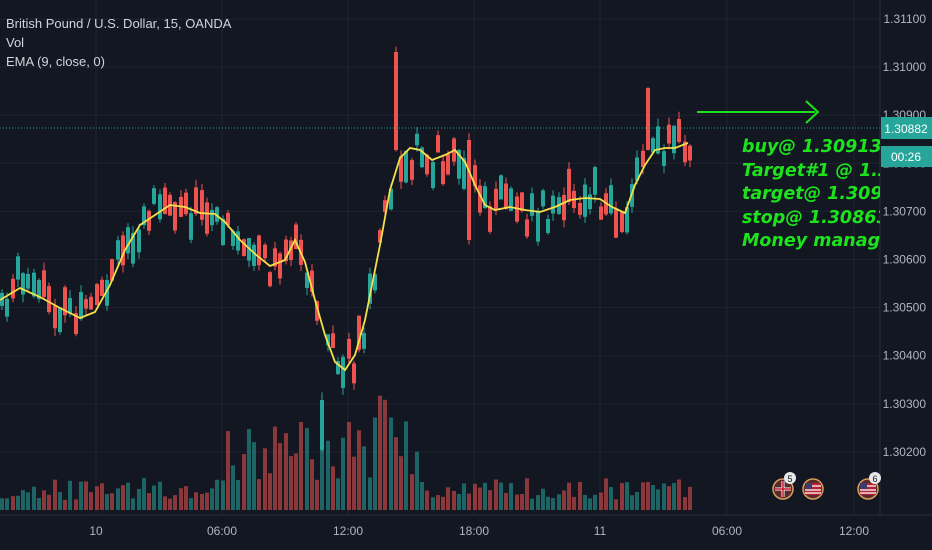 Image resolution: width=932 pixels, height=550 pixels. Describe the element at coordinates (906, 157) in the screenshot. I see `svg-text: 00:26` at that location.